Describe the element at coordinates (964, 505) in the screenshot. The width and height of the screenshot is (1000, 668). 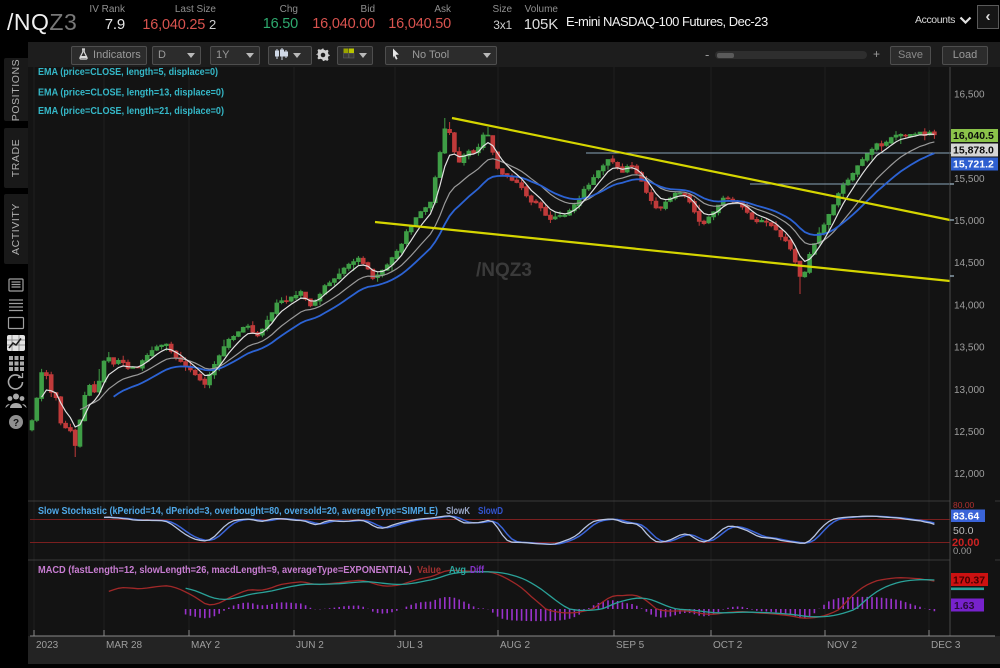
I see `svg-text: 80.00` at that location.